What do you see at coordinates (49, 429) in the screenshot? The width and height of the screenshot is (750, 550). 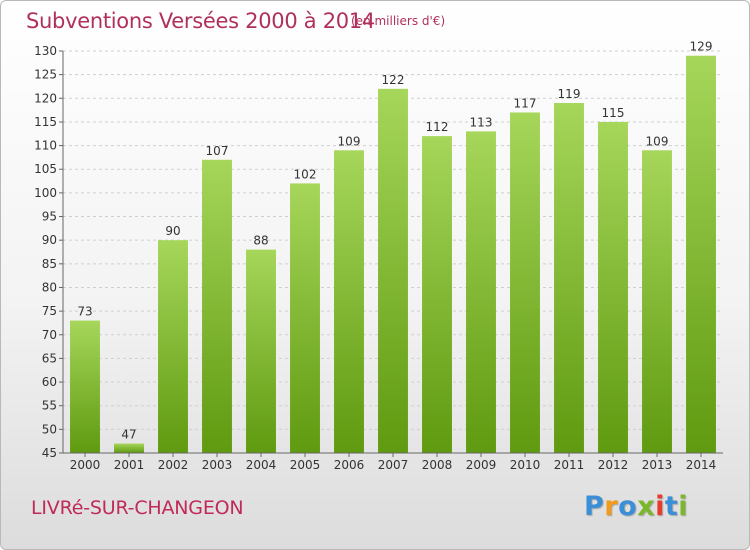 I see `y-tick-label: 50` at bounding box center [49, 429].